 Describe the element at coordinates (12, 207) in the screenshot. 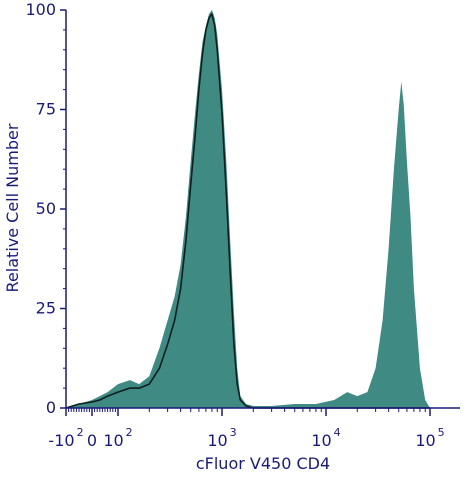

I see `y-axis-title: Relative Cell Number` at that location.